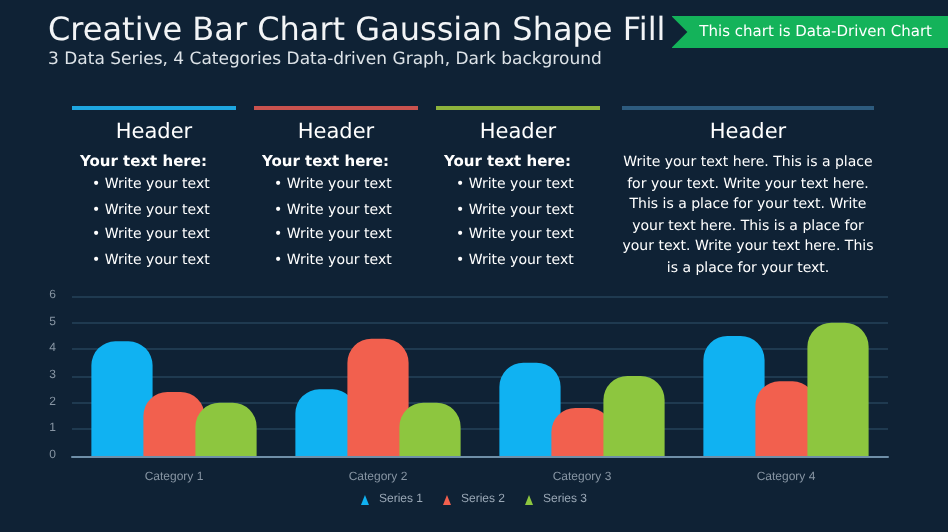  I want to click on text: Creative Bar Chart Gaussian Shape Fill, so click(357, 29).